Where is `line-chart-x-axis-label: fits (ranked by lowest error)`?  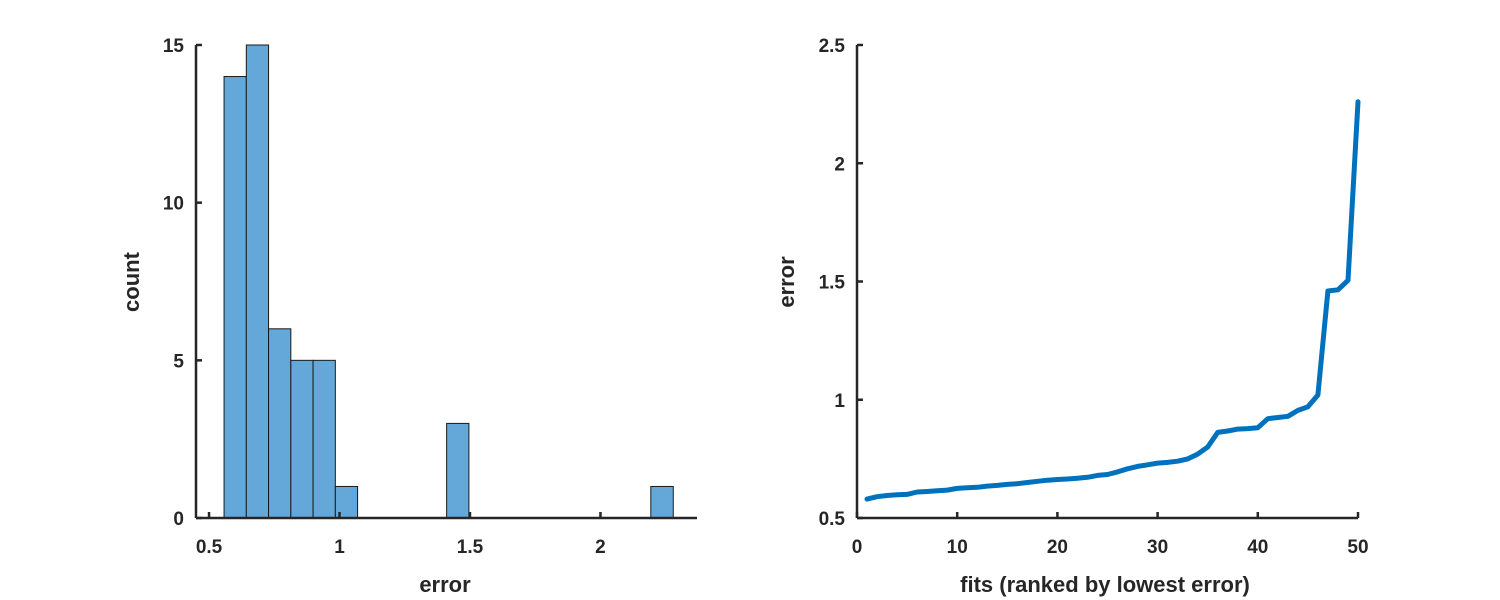 line-chart-x-axis-label: fits (ranked by lowest error) is located at coordinates (1105, 584).